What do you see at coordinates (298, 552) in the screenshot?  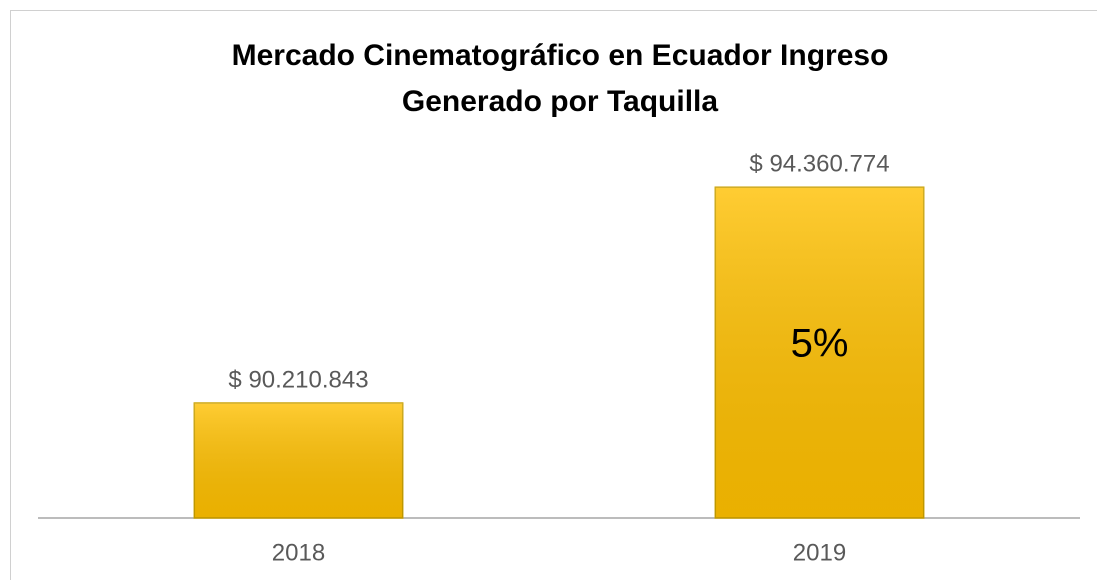 I see `x-tick-label: 2018` at bounding box center [298, 552].